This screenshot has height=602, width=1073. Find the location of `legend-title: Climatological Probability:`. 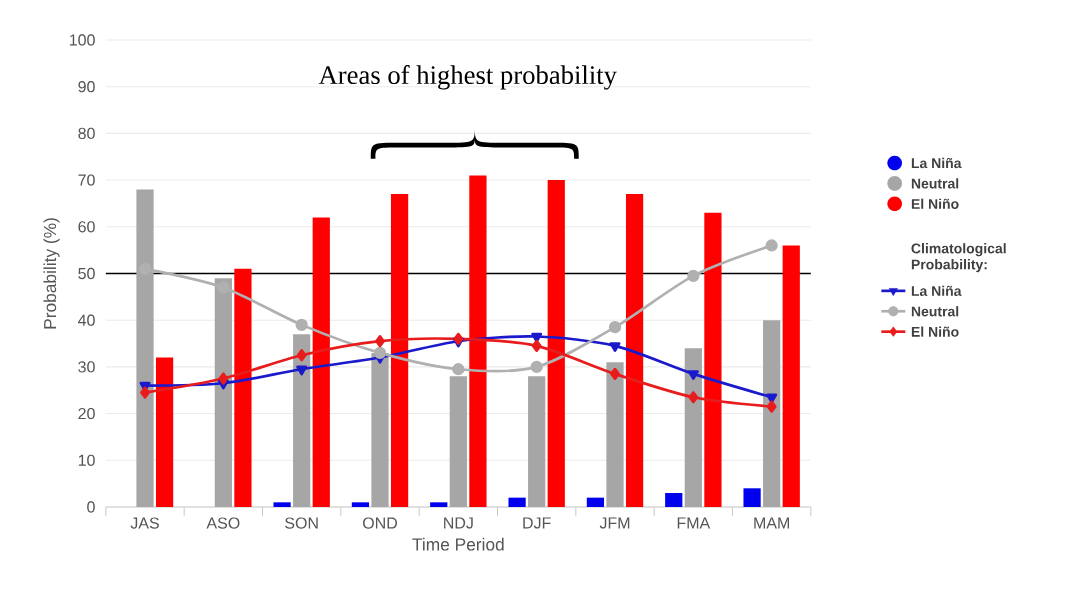

legend-title: Climatological Probability: is located at coordinates (958, 258).